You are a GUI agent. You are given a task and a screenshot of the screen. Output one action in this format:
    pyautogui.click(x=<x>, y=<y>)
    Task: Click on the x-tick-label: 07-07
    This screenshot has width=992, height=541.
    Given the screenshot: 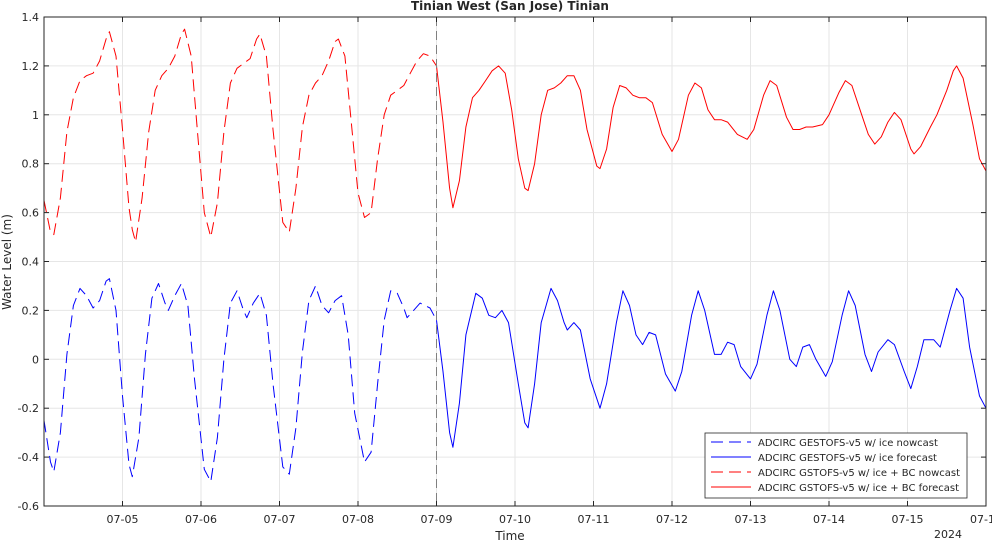 What is the action you would take?
    pyautogui.click(x=280, y=519)
    